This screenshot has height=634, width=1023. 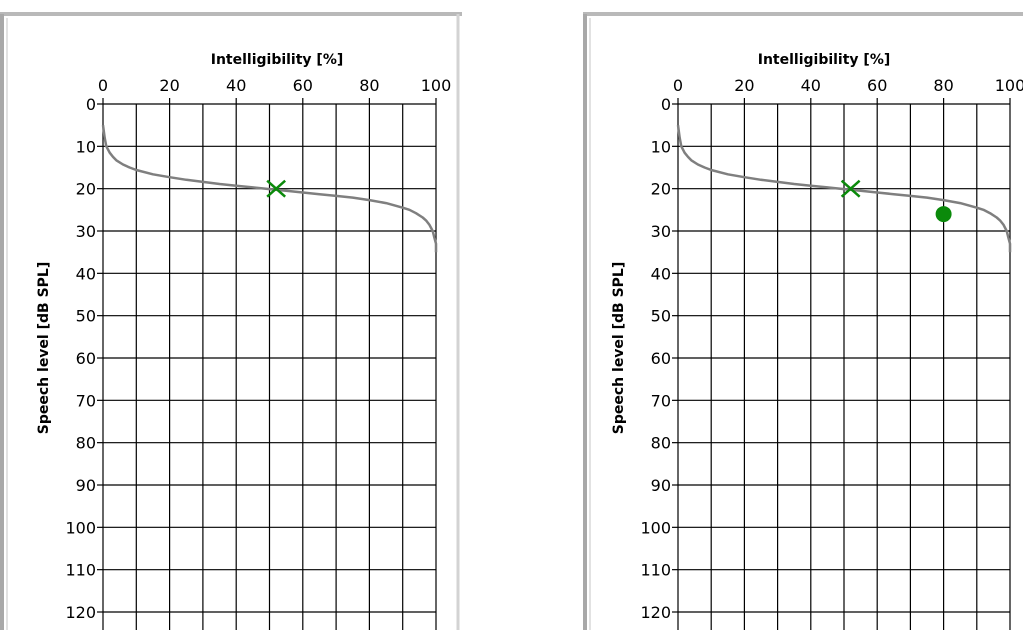 I want to click on marker-circle, so click(x=943, y=214).